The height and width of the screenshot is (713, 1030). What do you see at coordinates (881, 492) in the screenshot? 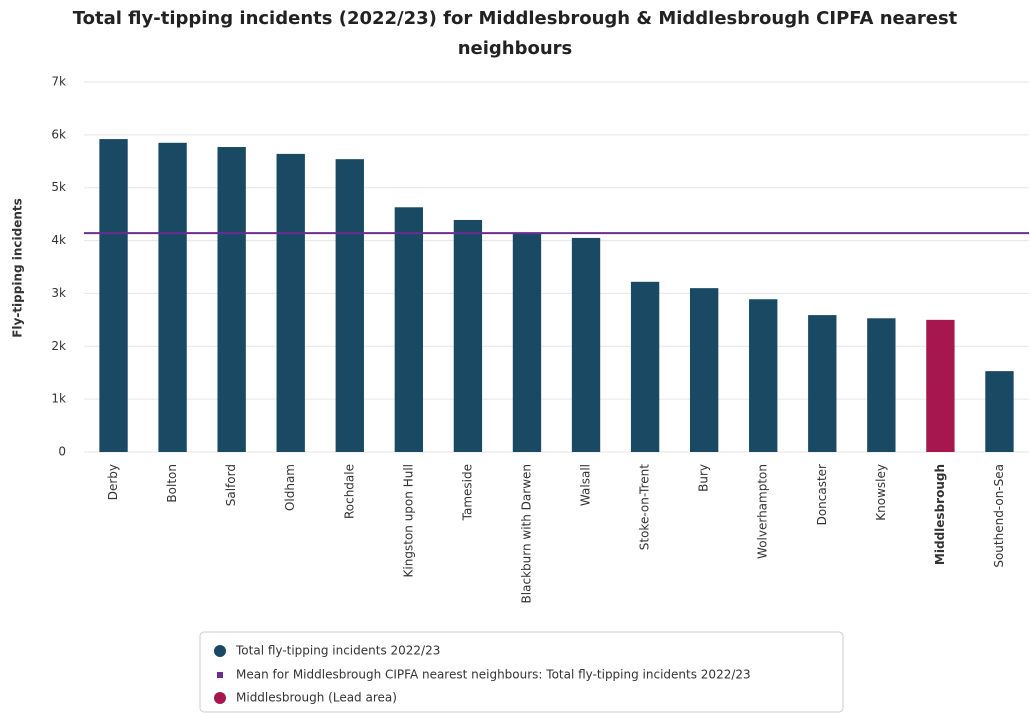
I see `x-tick-label: Knowsley` at bounding box center [881, 492].